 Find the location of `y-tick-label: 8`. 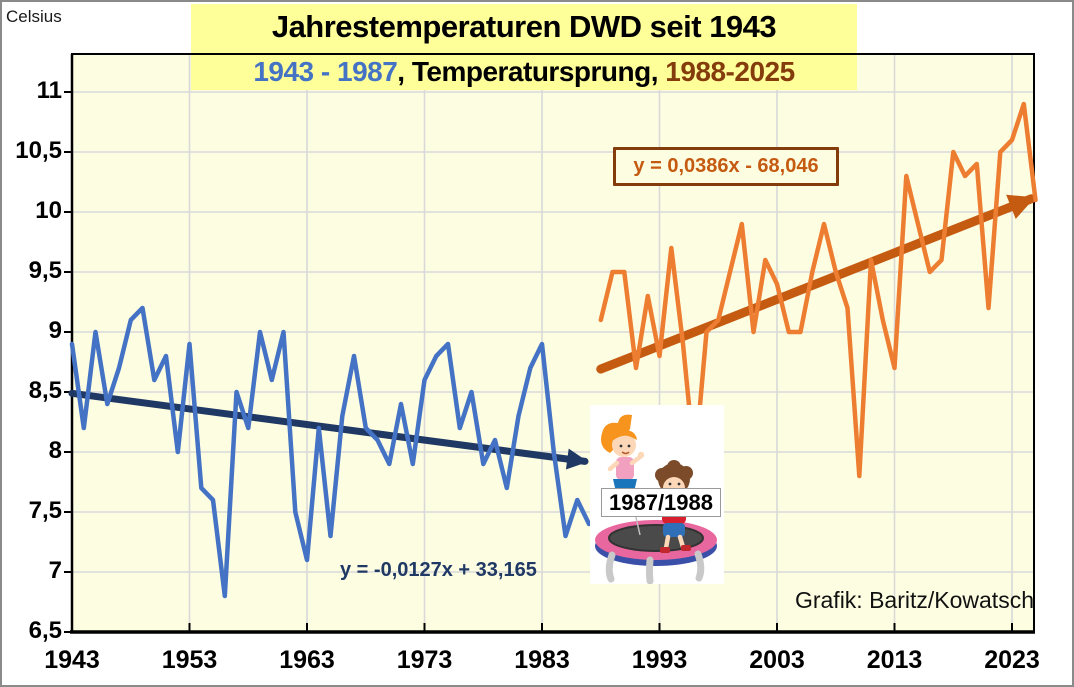

y-tick-label: 8 is located at coordinates (55, 450).